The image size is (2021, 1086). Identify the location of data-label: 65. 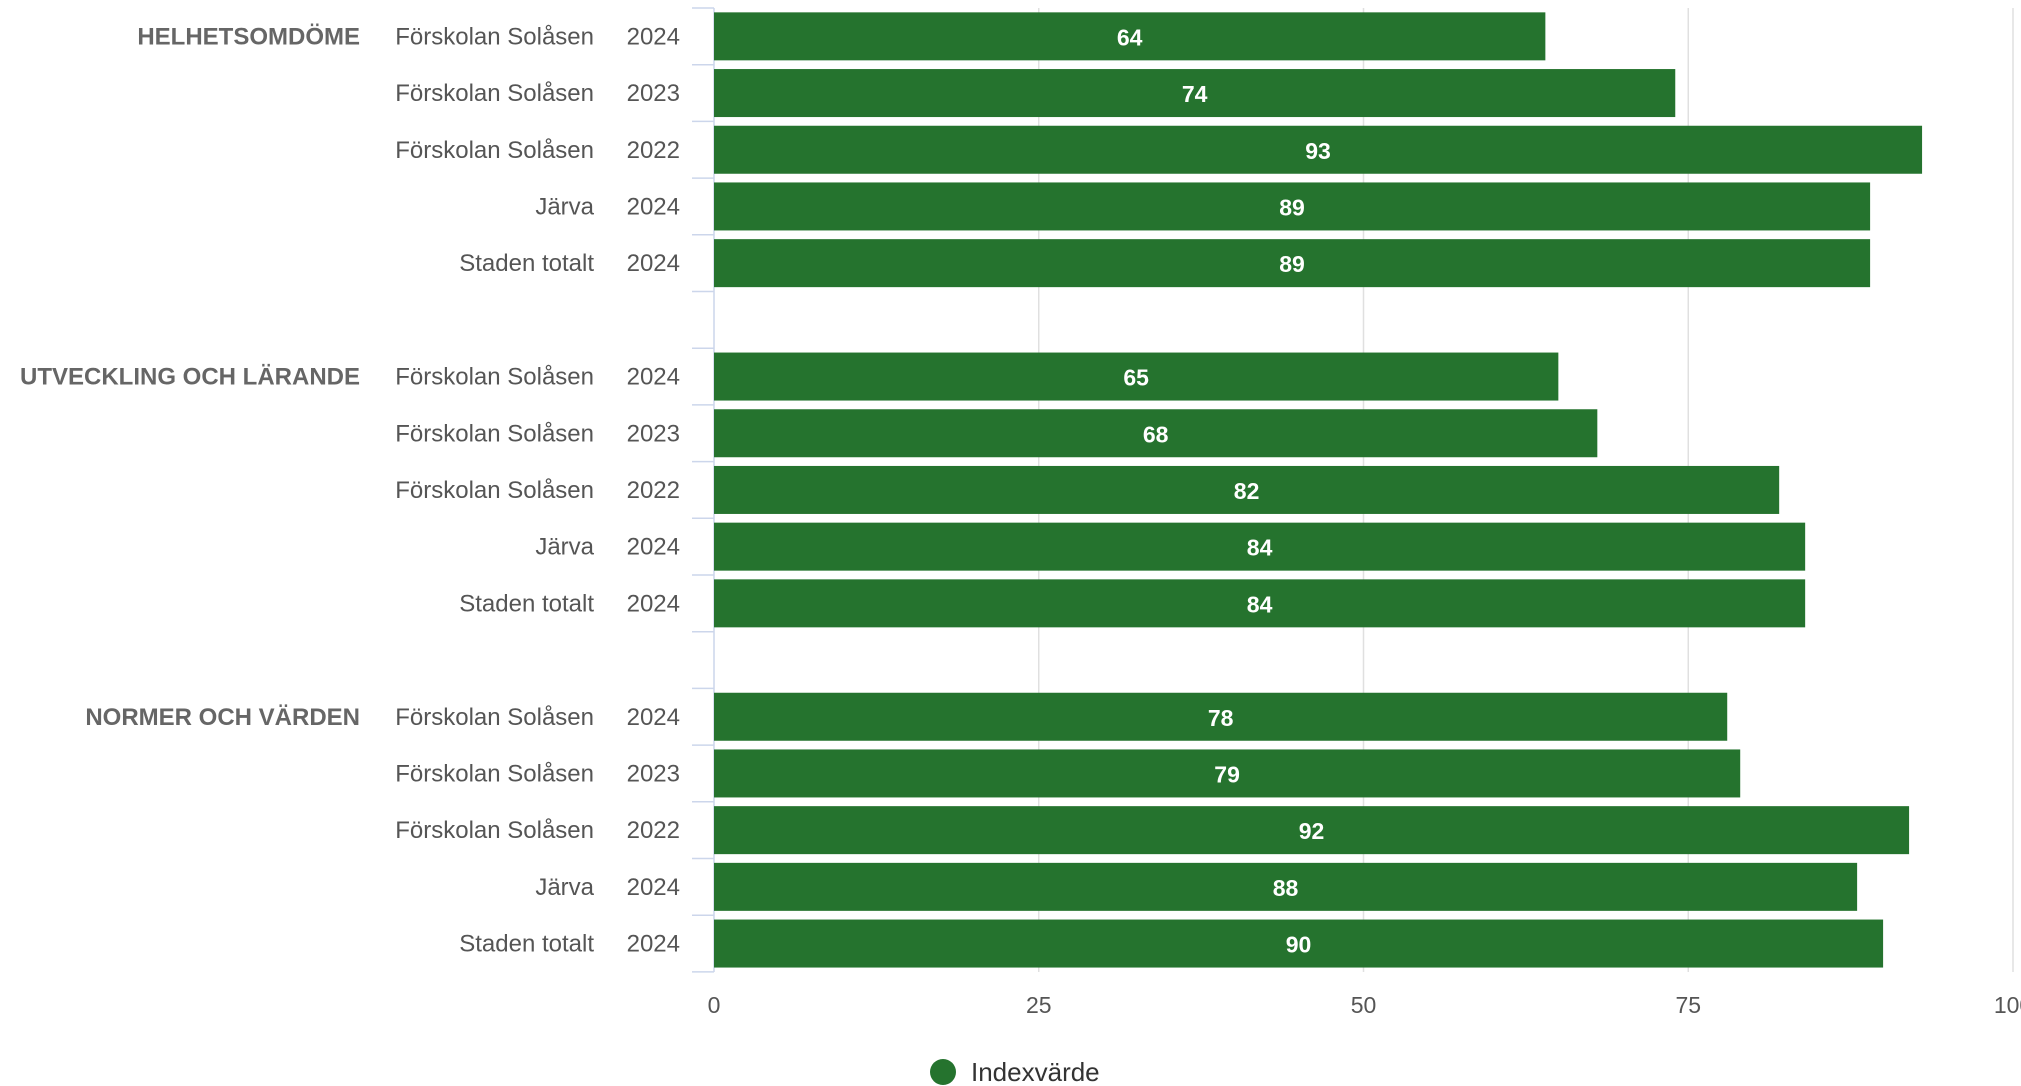
(1136, 378).